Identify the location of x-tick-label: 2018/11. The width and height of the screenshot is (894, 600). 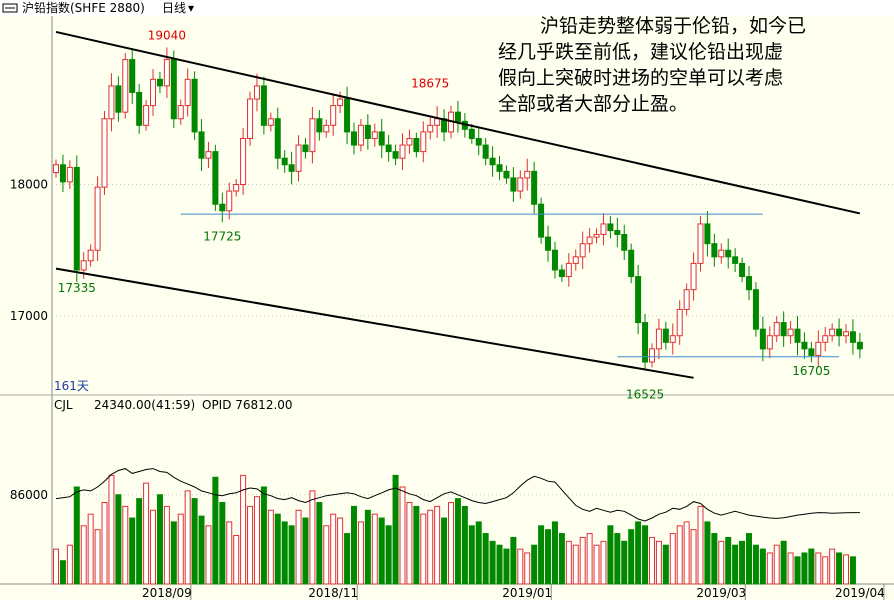
(333, 593).